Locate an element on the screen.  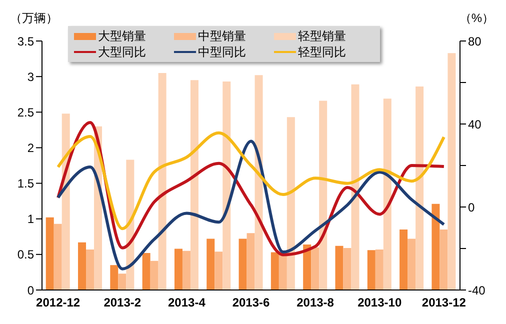
legend-label: 中型同比 is located at coordinates (222, 52).